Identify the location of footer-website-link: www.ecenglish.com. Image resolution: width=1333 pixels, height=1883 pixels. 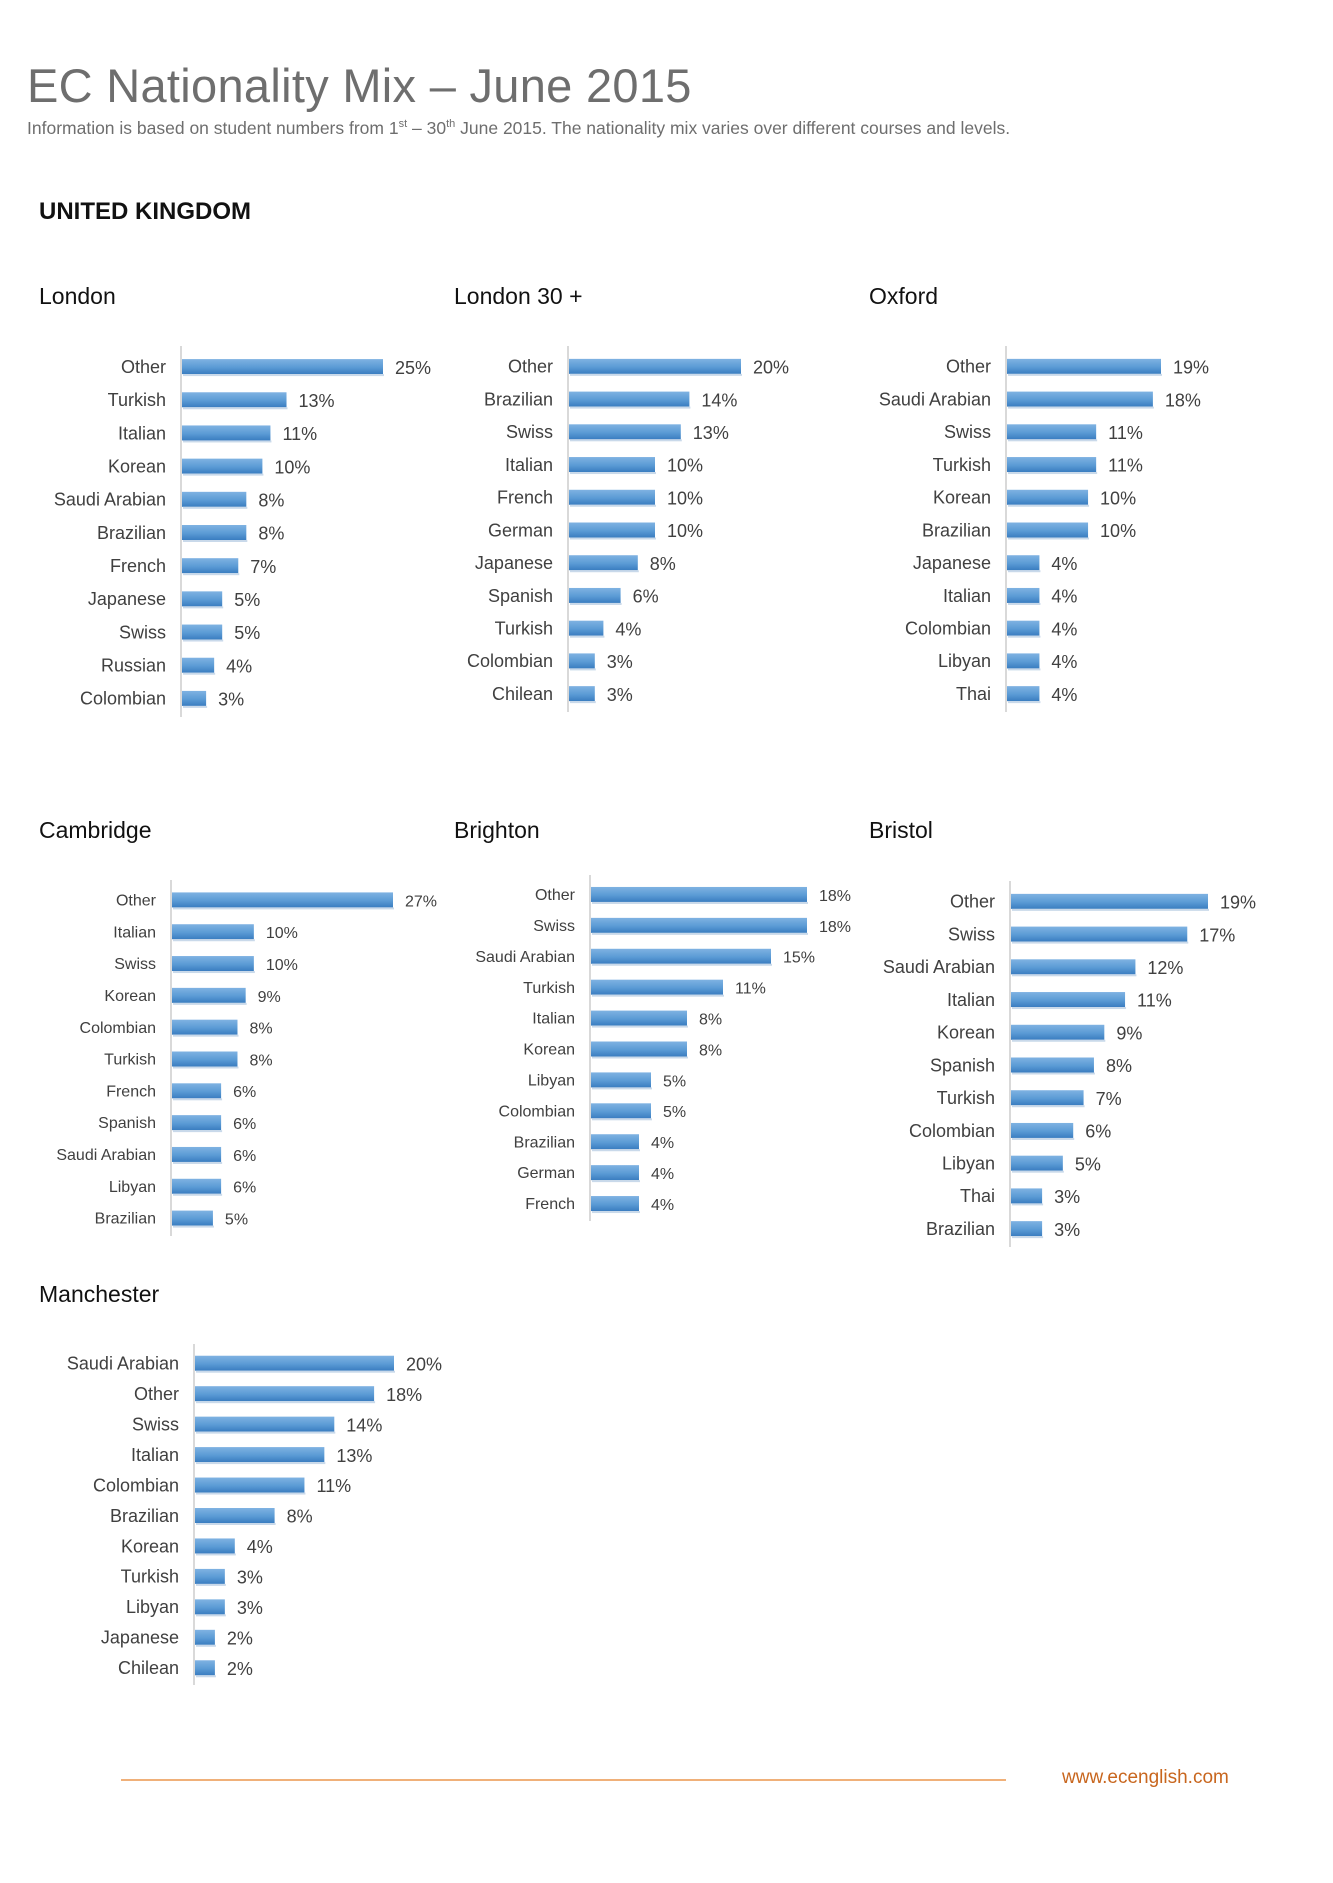
(1145, 1777).